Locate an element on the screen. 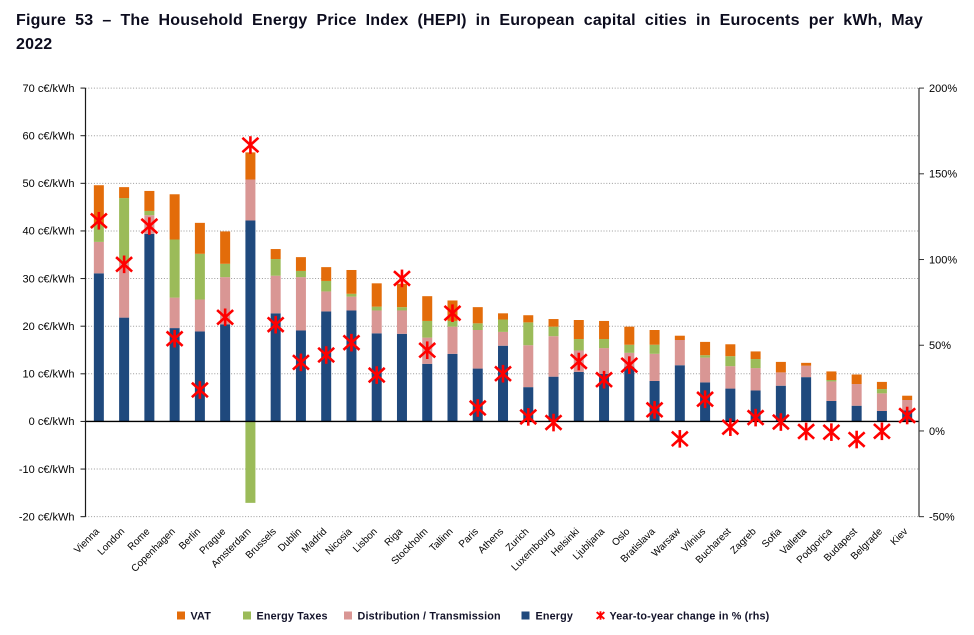 The image size is (974, 635). svg-text: Energy is located at coordinates (555, 617).